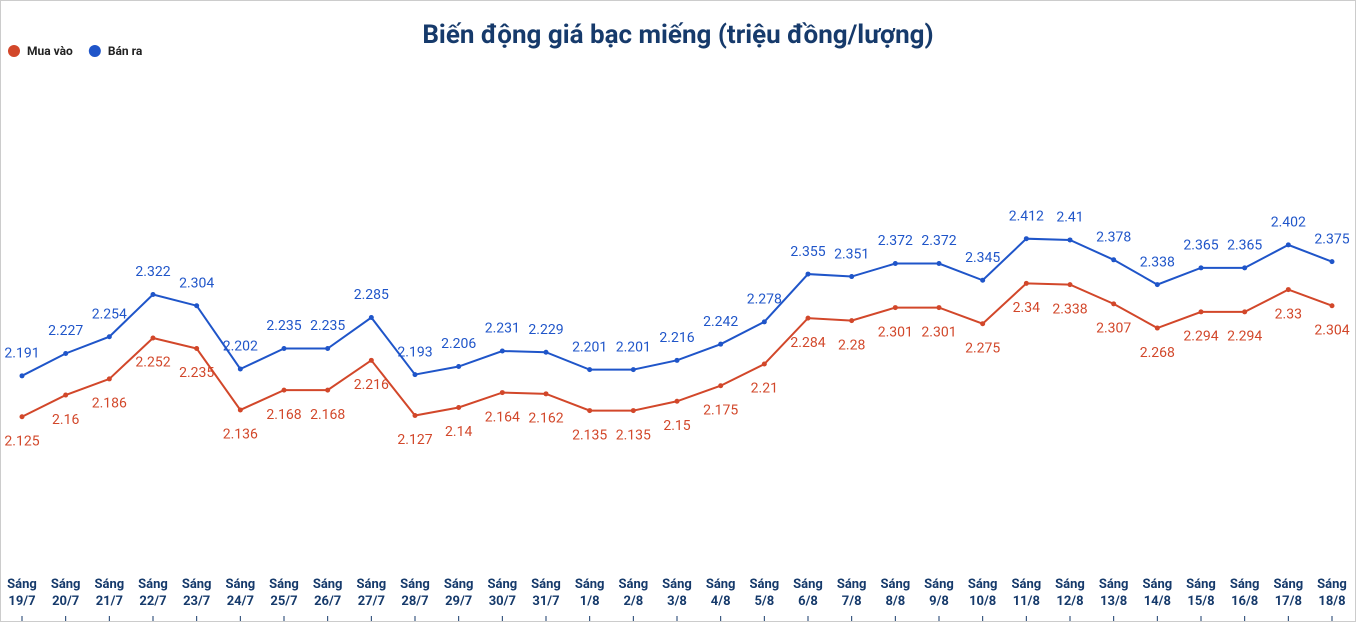 The height and width of the screenshot is (622, 1356). Describe the element at coordinates (939, 593) in the screenshot. I see `x-tick-label: Sáng 9/8` at that location.